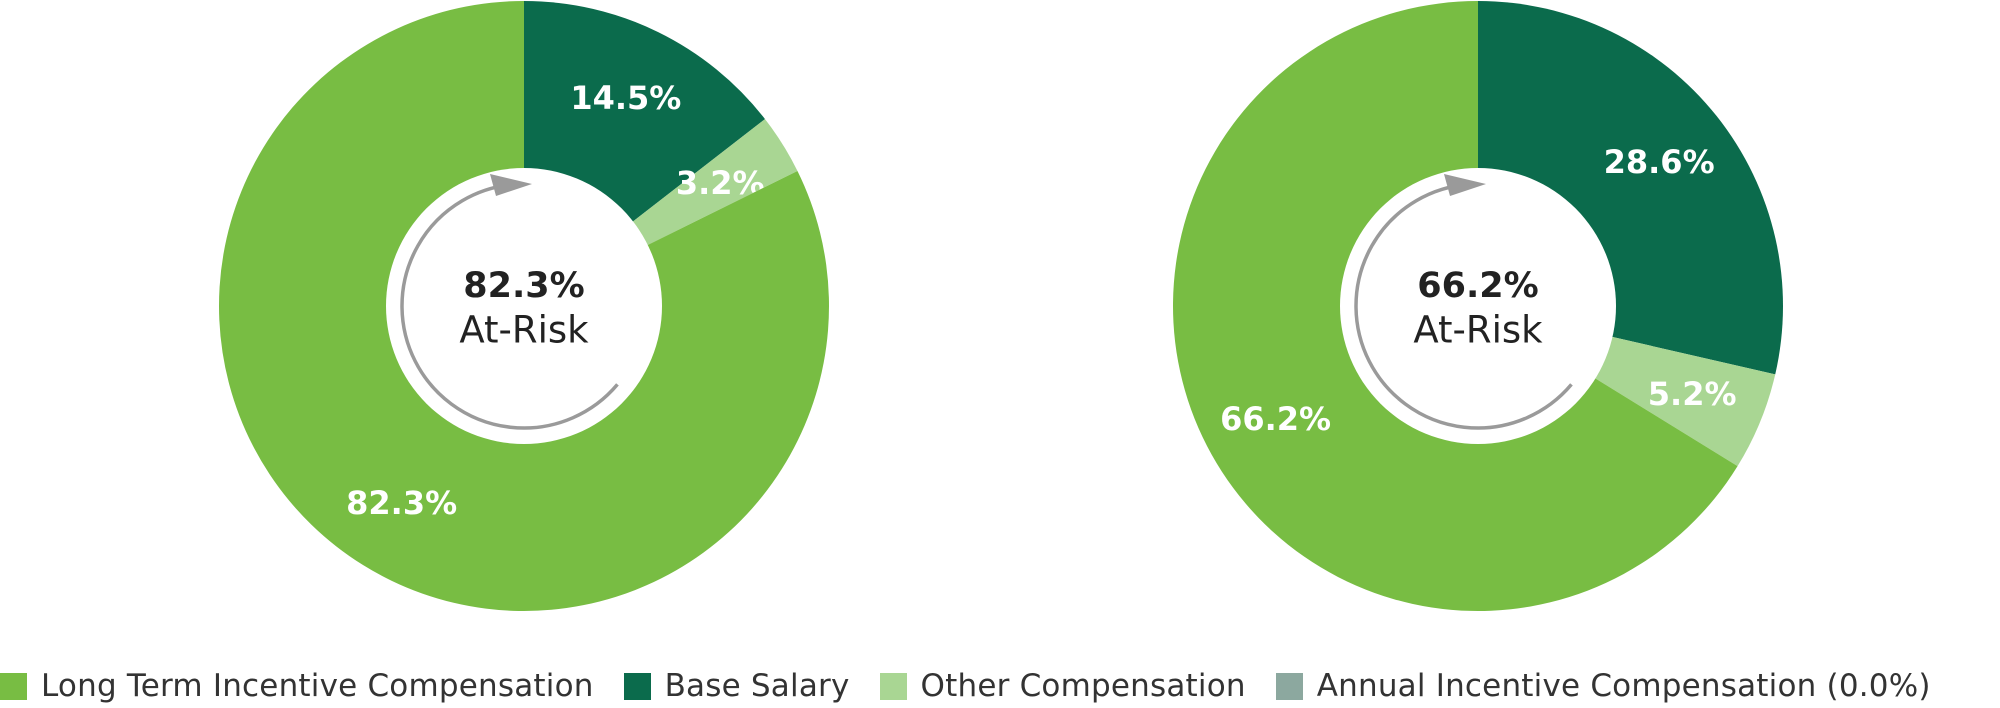 The height and width of the screenshot is (708, 2000). I want to click on slice-label-base-salary: 14.5%, so click(625, 98).